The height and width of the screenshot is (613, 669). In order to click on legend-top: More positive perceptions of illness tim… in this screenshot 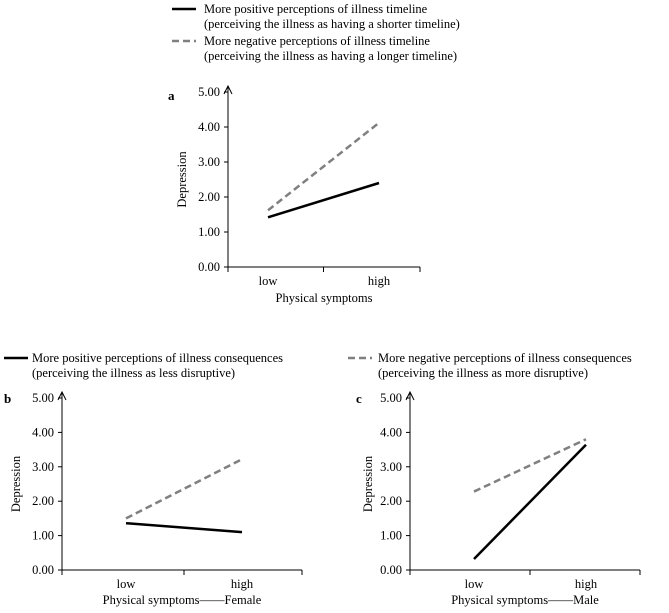, I will do `click(316, 32)`.